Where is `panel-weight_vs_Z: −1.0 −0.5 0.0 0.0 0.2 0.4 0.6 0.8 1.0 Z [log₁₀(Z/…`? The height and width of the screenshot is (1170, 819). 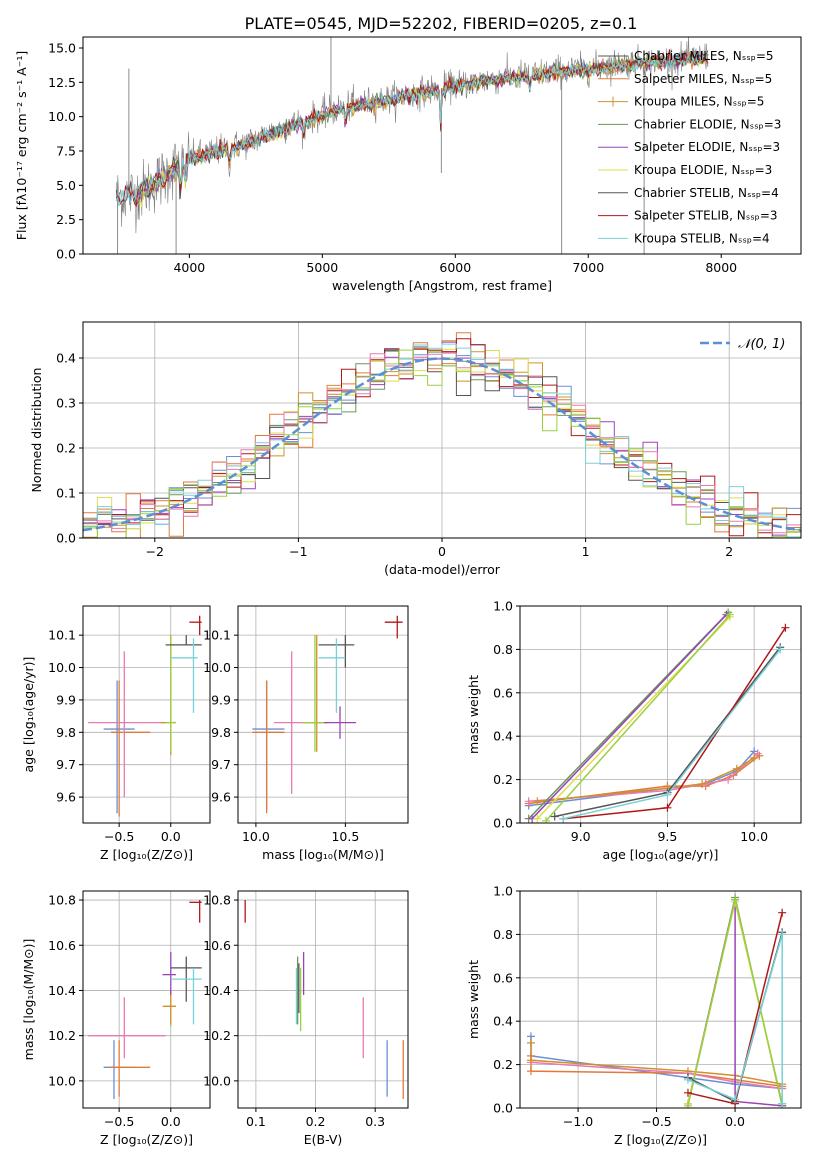 panel-weight_vs_Z: −1.0 −0.5 0.0 0.0 0.2 0.4 0.6 0.8 1.0 Z [log₁₀(Z/… is located at coordinates (634, 1015).